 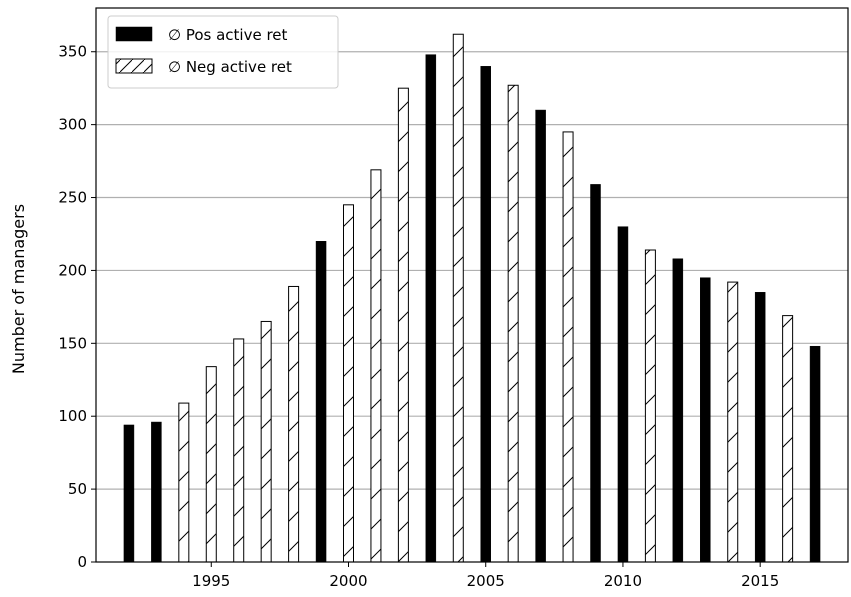 I want to click on x-tick-label: 2010, so click(x=623, y=581).